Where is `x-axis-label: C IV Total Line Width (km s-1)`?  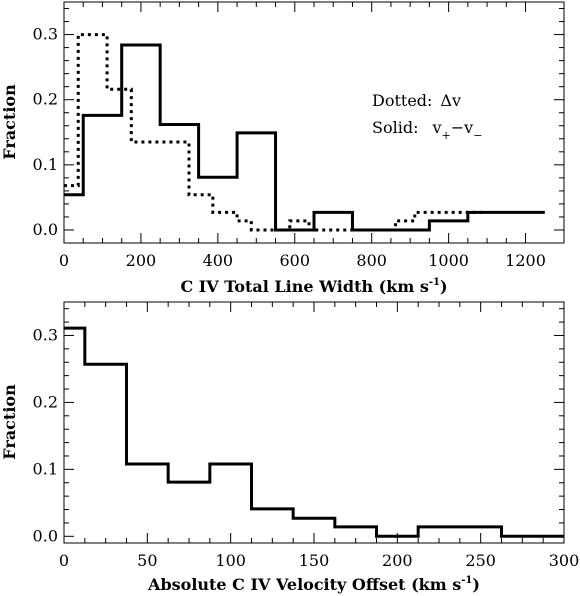 x-axis-label: C IV Total Line Width (km s-1) is located at coordinates (313, 286).